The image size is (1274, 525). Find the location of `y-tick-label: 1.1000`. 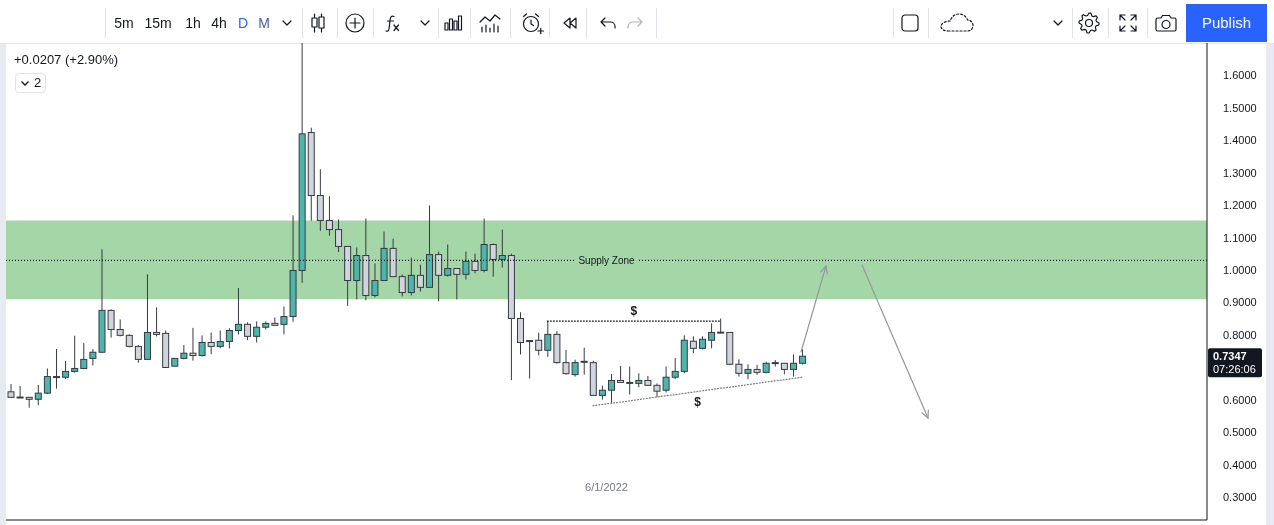

y-tick-label: 1.1000 is located at coordinates (1240, 237).